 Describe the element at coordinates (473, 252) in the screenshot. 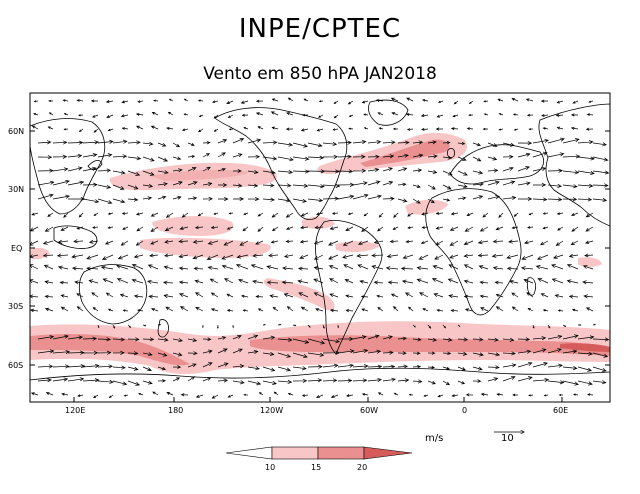

I see `africa-coast` at that location.